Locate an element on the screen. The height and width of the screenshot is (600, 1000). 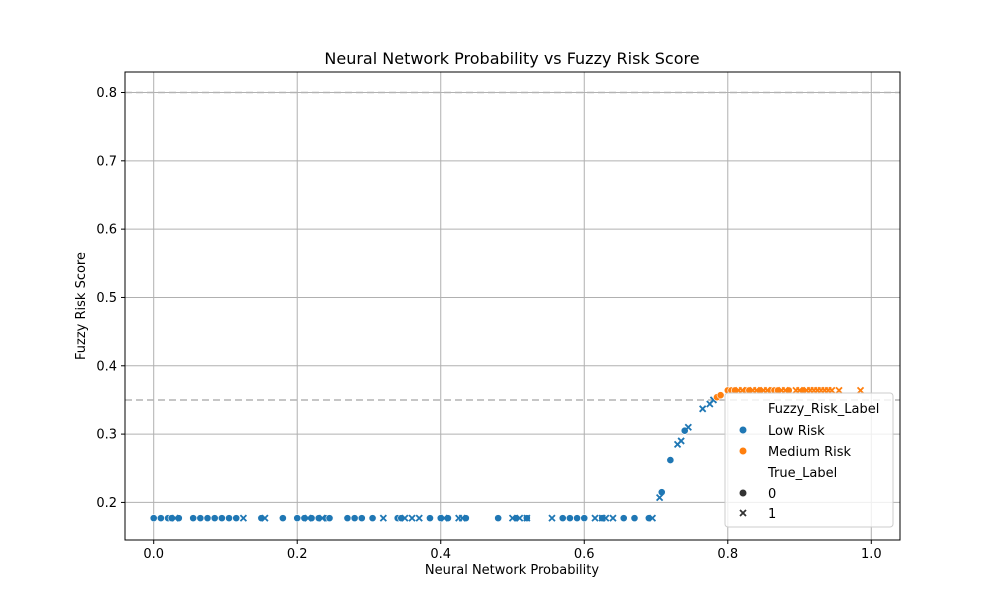
y-tick-label: 0.8 is located at coordinates (106, 93).